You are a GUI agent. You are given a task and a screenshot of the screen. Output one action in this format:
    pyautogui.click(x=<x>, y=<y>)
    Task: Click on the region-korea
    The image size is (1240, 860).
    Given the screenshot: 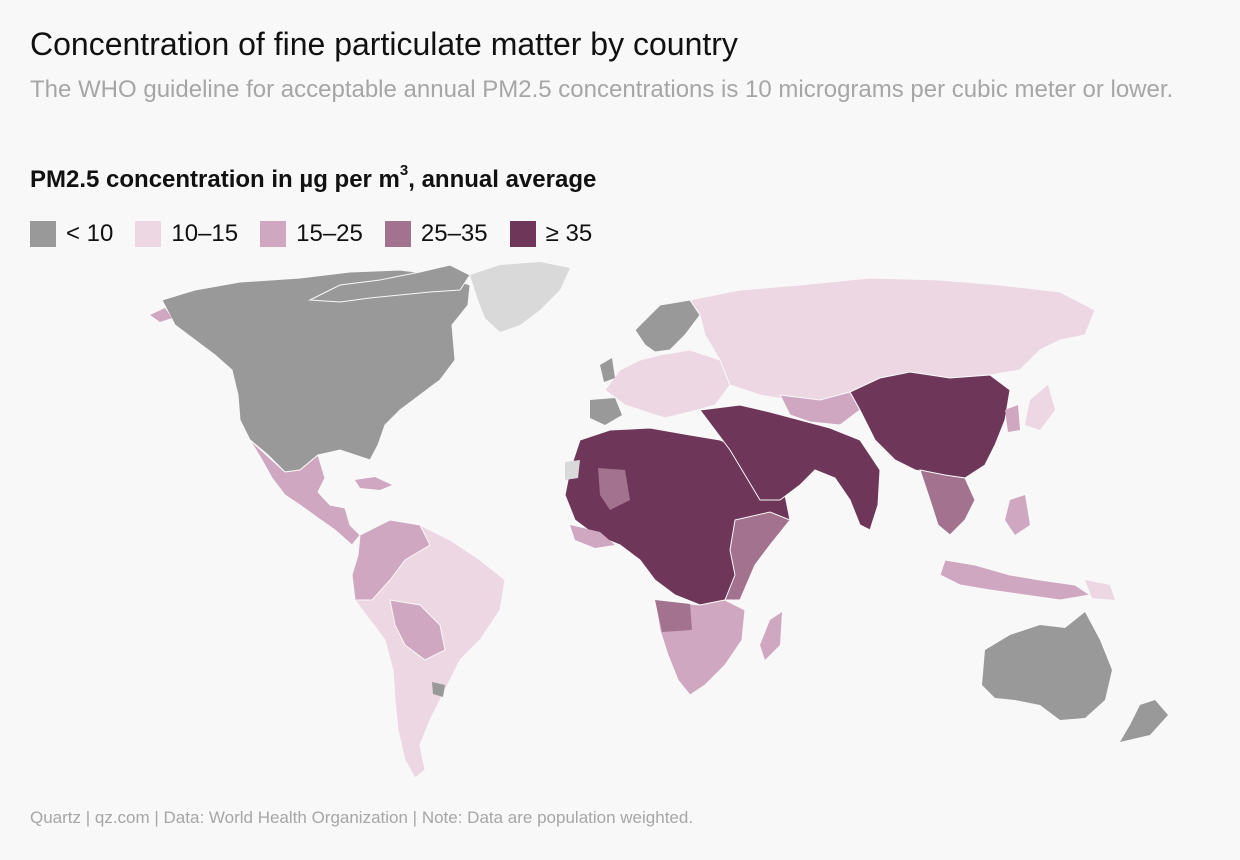 What is the action you would take?
    pyautogui.click(x=1012, y=418)
    